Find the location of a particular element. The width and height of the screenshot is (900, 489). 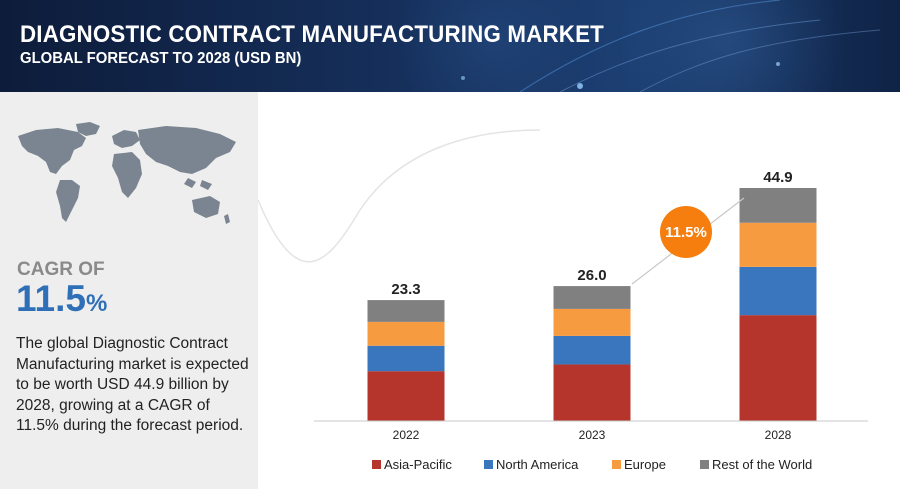

decorative-curve is located at coordinates (399, 196).